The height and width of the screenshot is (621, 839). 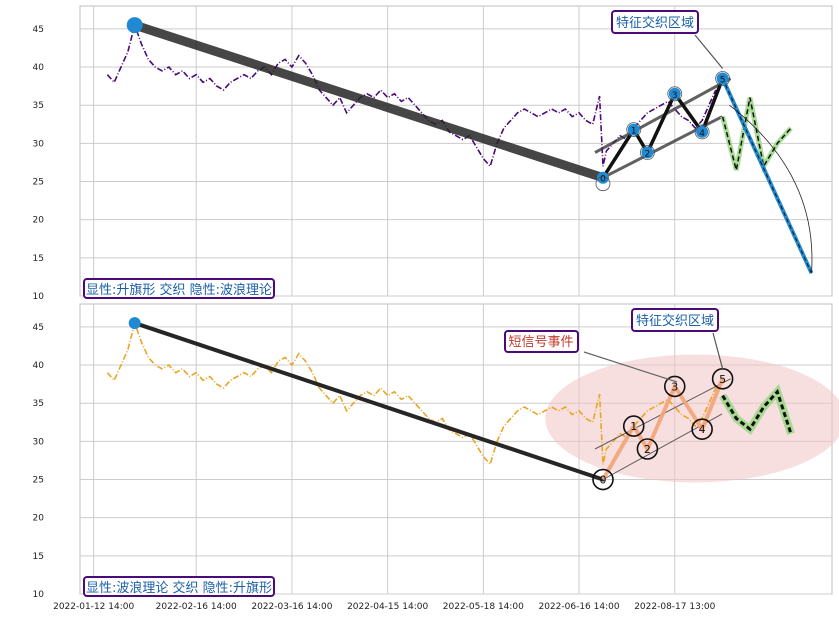 What do you see at coordinates (39, 461) in the screenshot?
I see `bottom-y-tick-labels: 10 15 20 25 30 35 40 45` at bounding box center [39, 461].